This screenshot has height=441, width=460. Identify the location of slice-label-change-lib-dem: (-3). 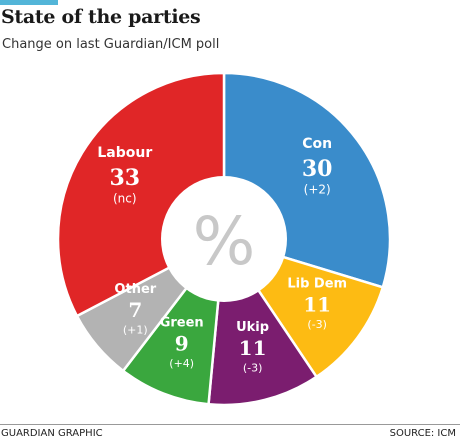
(317, 324).